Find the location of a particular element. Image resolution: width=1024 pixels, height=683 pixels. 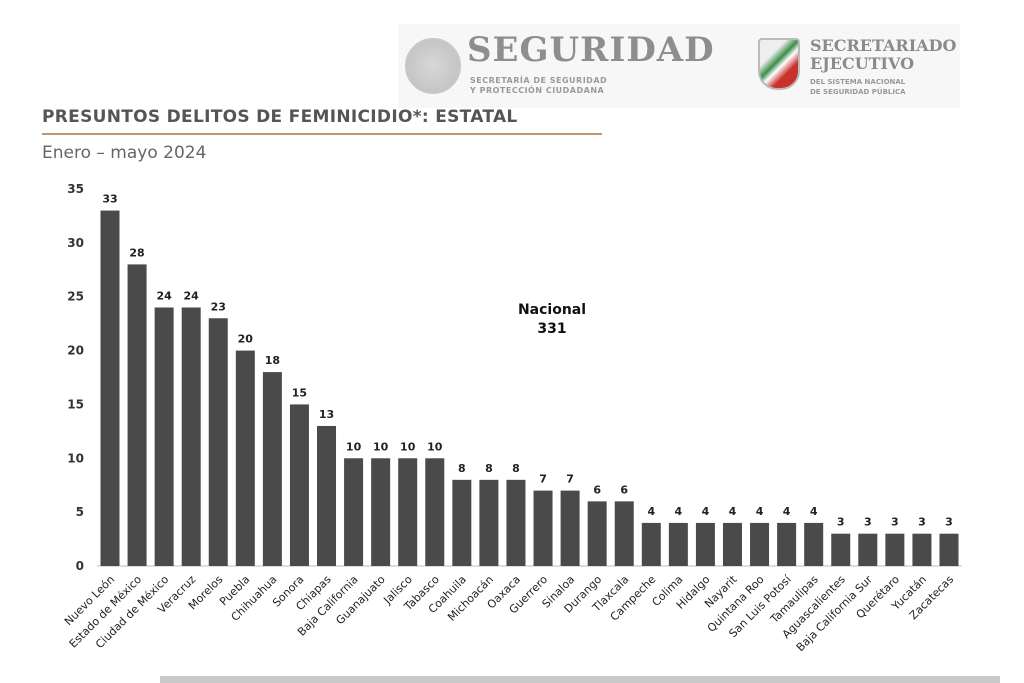

title-divider is located at coordinates (322, 134).